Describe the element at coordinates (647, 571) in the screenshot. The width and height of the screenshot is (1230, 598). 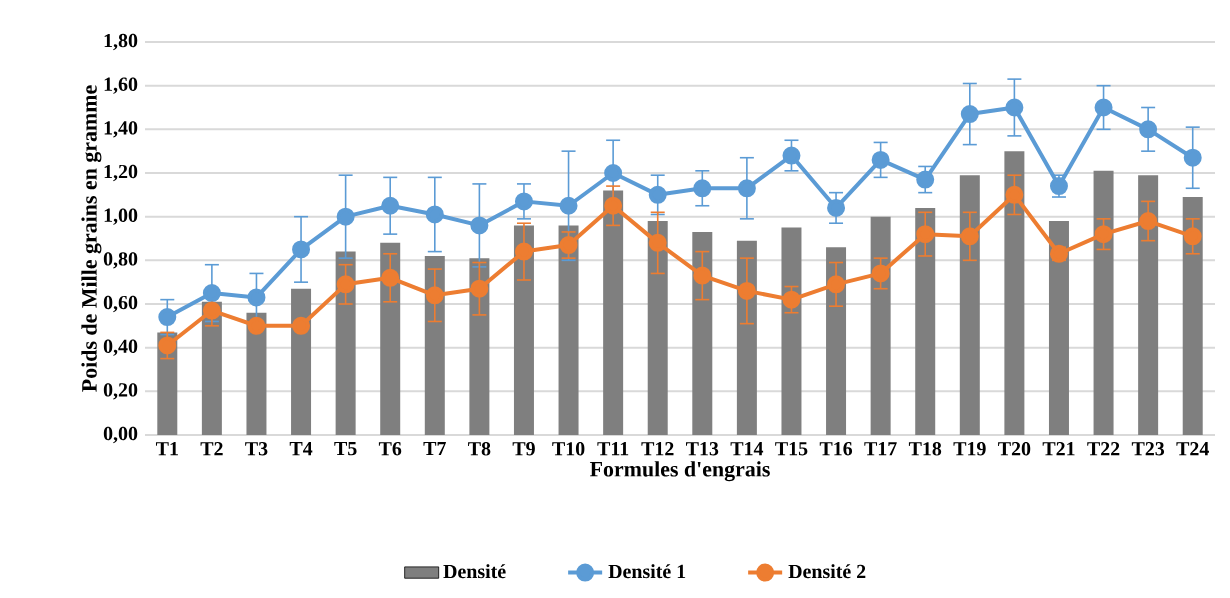
I see `legend-label: Densité 1` at that location.